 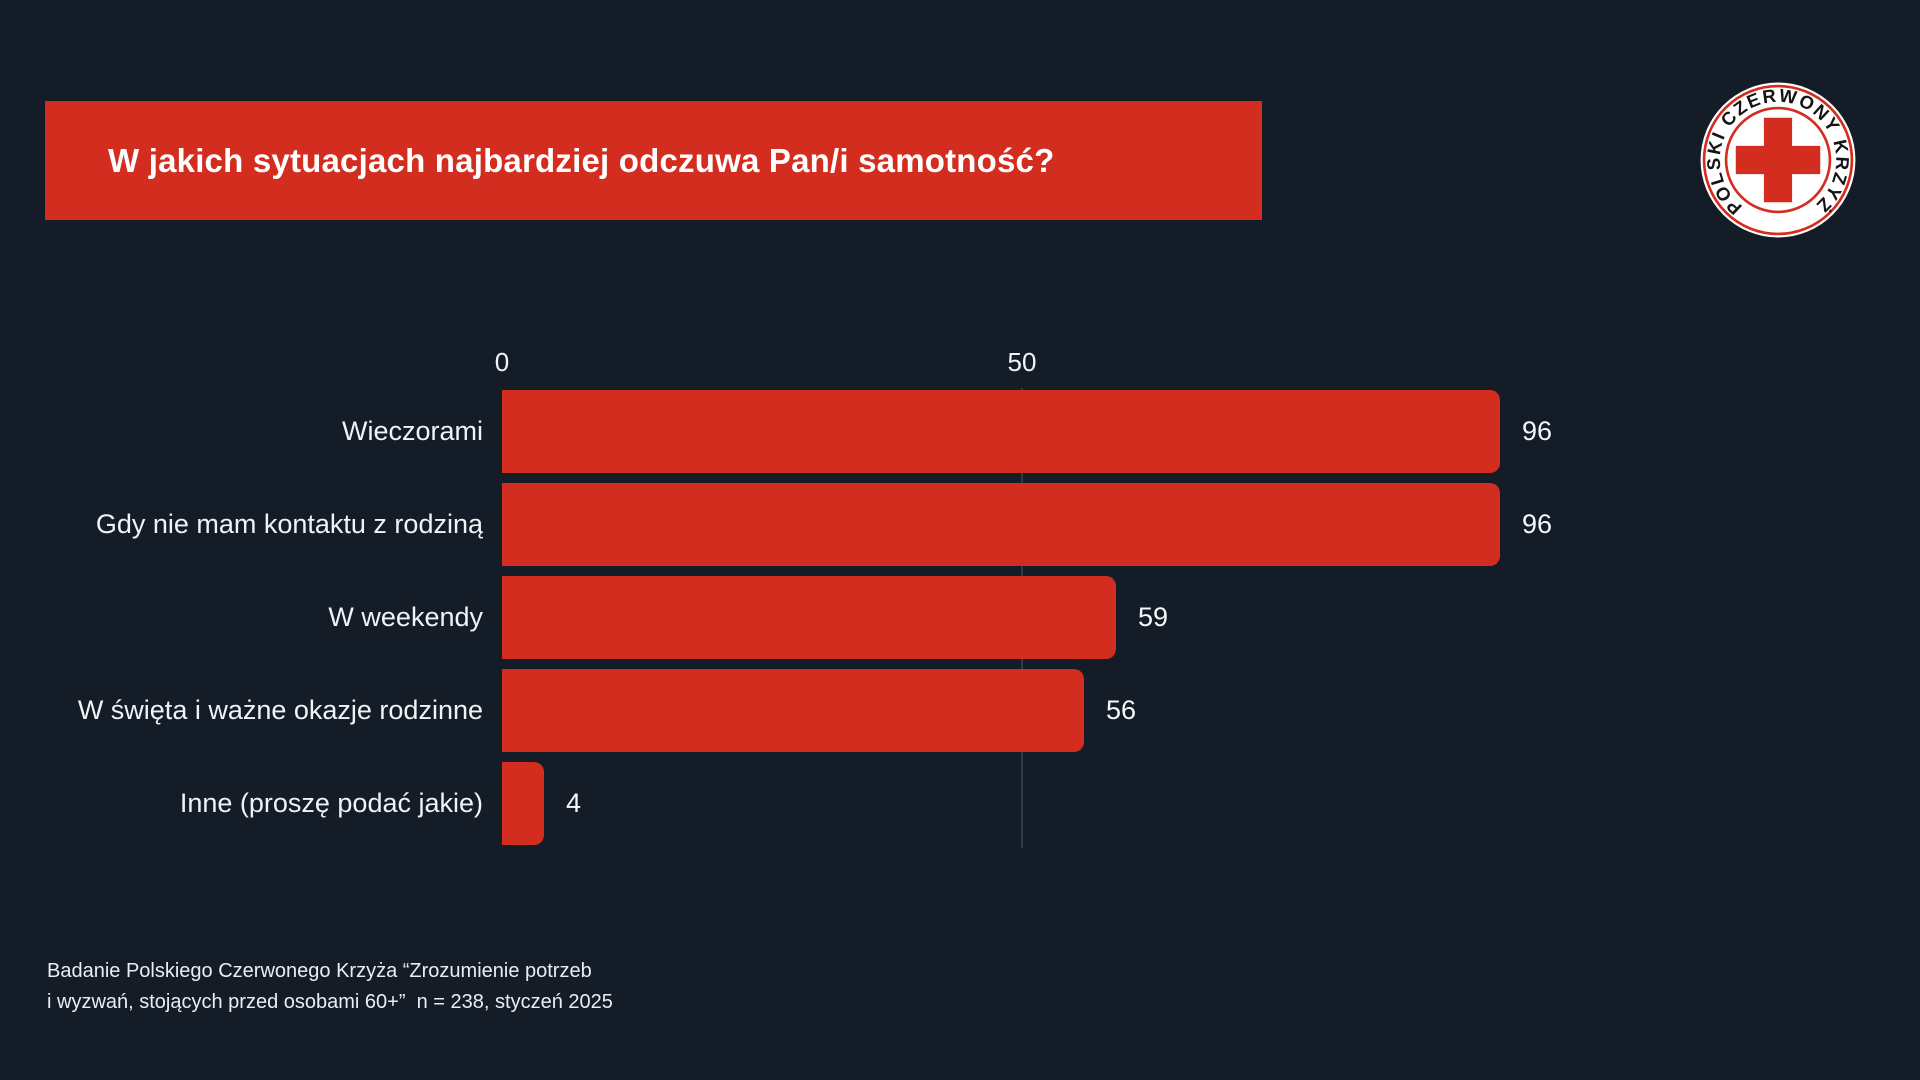 What do you see at coordinates (280, 710) in the screenshot?
I see `category-label: W święta i ważne okazje rodzinne` at bounding box center [280, 710].